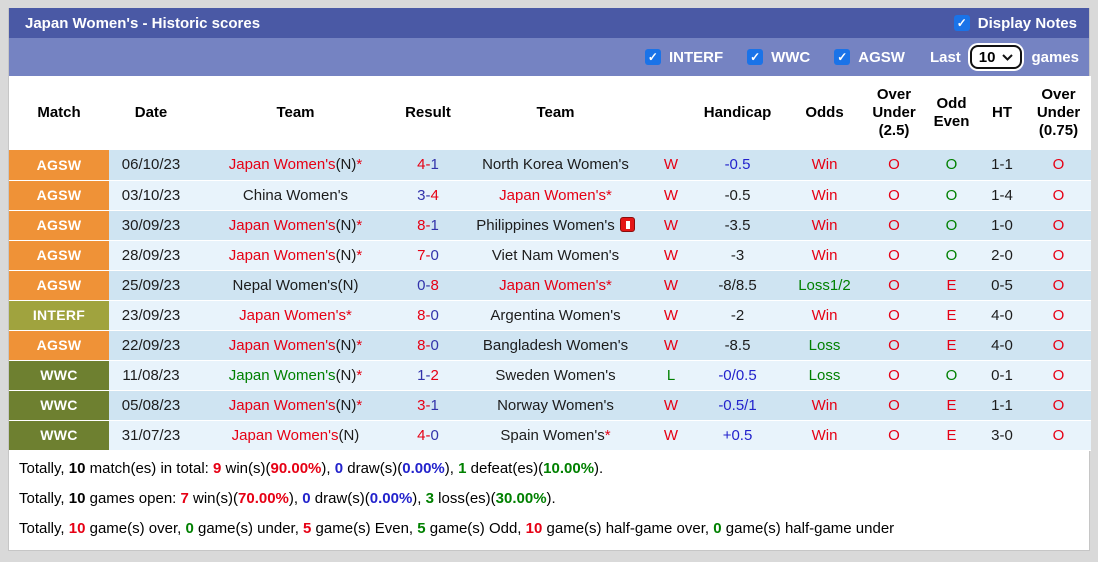  What do you see at coordinates (59, 315) in the screenshot?
I see `match-badge: INTERF` at bounding box center [59, 315].